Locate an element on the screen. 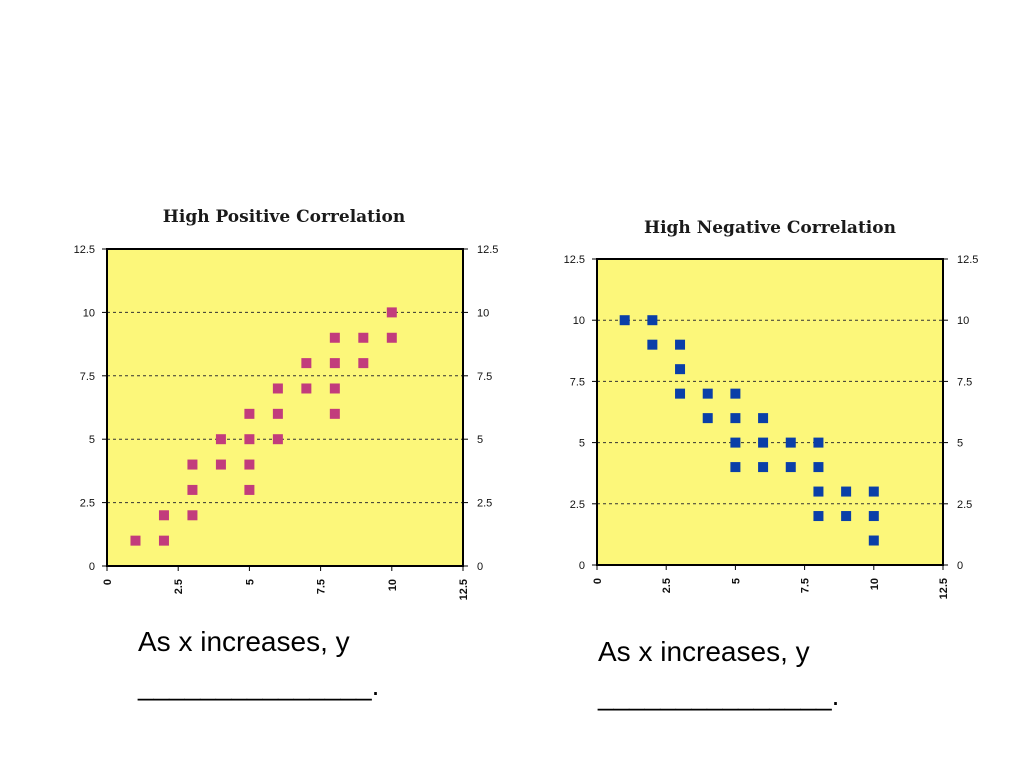 The image size is (1024, 768). x-tick-label-positive: 0 is located at coordinates (108, 582).